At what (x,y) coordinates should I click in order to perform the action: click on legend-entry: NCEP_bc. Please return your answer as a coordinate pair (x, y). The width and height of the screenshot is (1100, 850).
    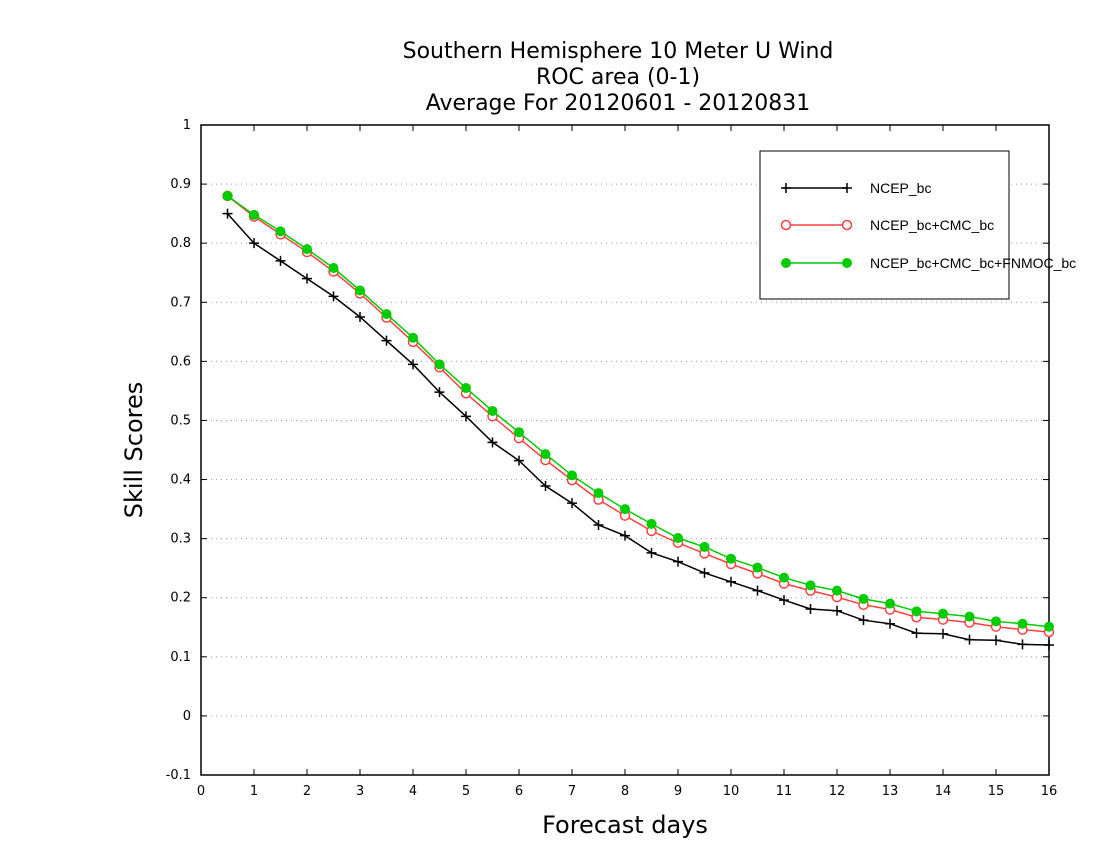
    Looking at the image, I should click on (856, 188).